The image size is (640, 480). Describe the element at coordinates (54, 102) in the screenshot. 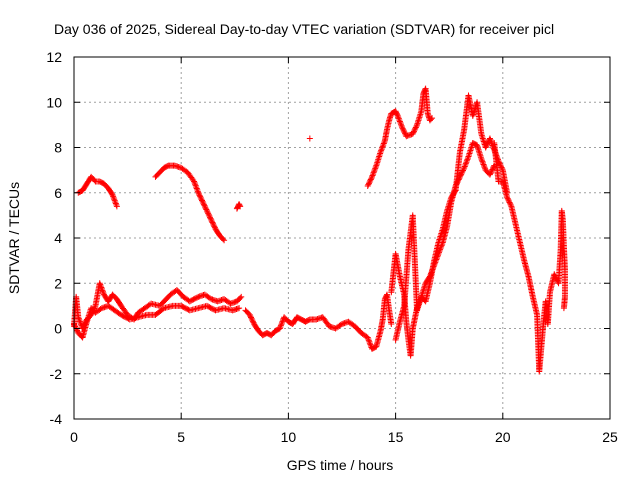

I see `y-tick-label: 10` at that location.